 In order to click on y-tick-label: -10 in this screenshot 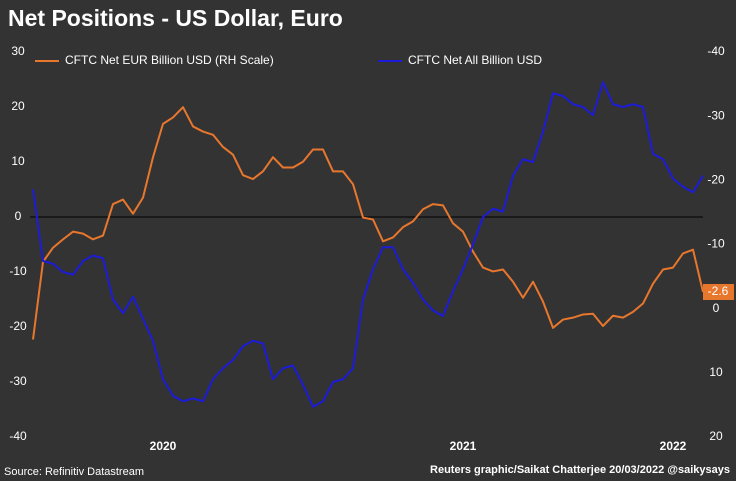, I will do `click(18, 271)`.